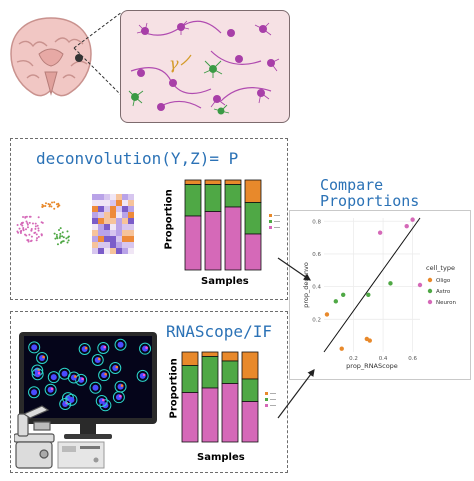 This screenshot has width=474, height=481. I want to click on scatter-point-oligo, so click(369, 340).